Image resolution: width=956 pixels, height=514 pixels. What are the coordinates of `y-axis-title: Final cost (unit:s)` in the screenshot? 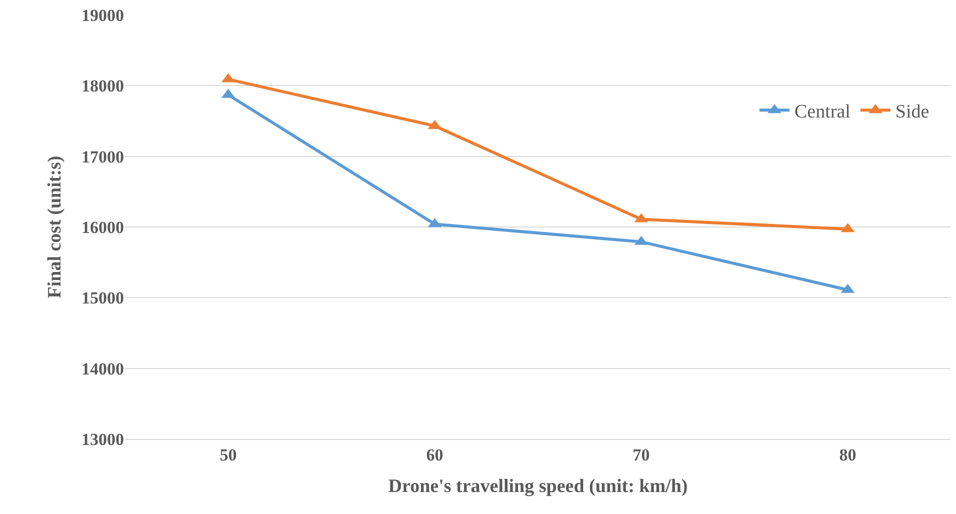 It's located at (55, 227).